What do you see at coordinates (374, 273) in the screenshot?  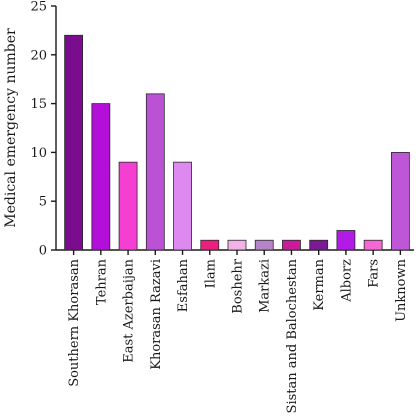 I see `x-tick-label: Fars` at bounding box center [374, 273].